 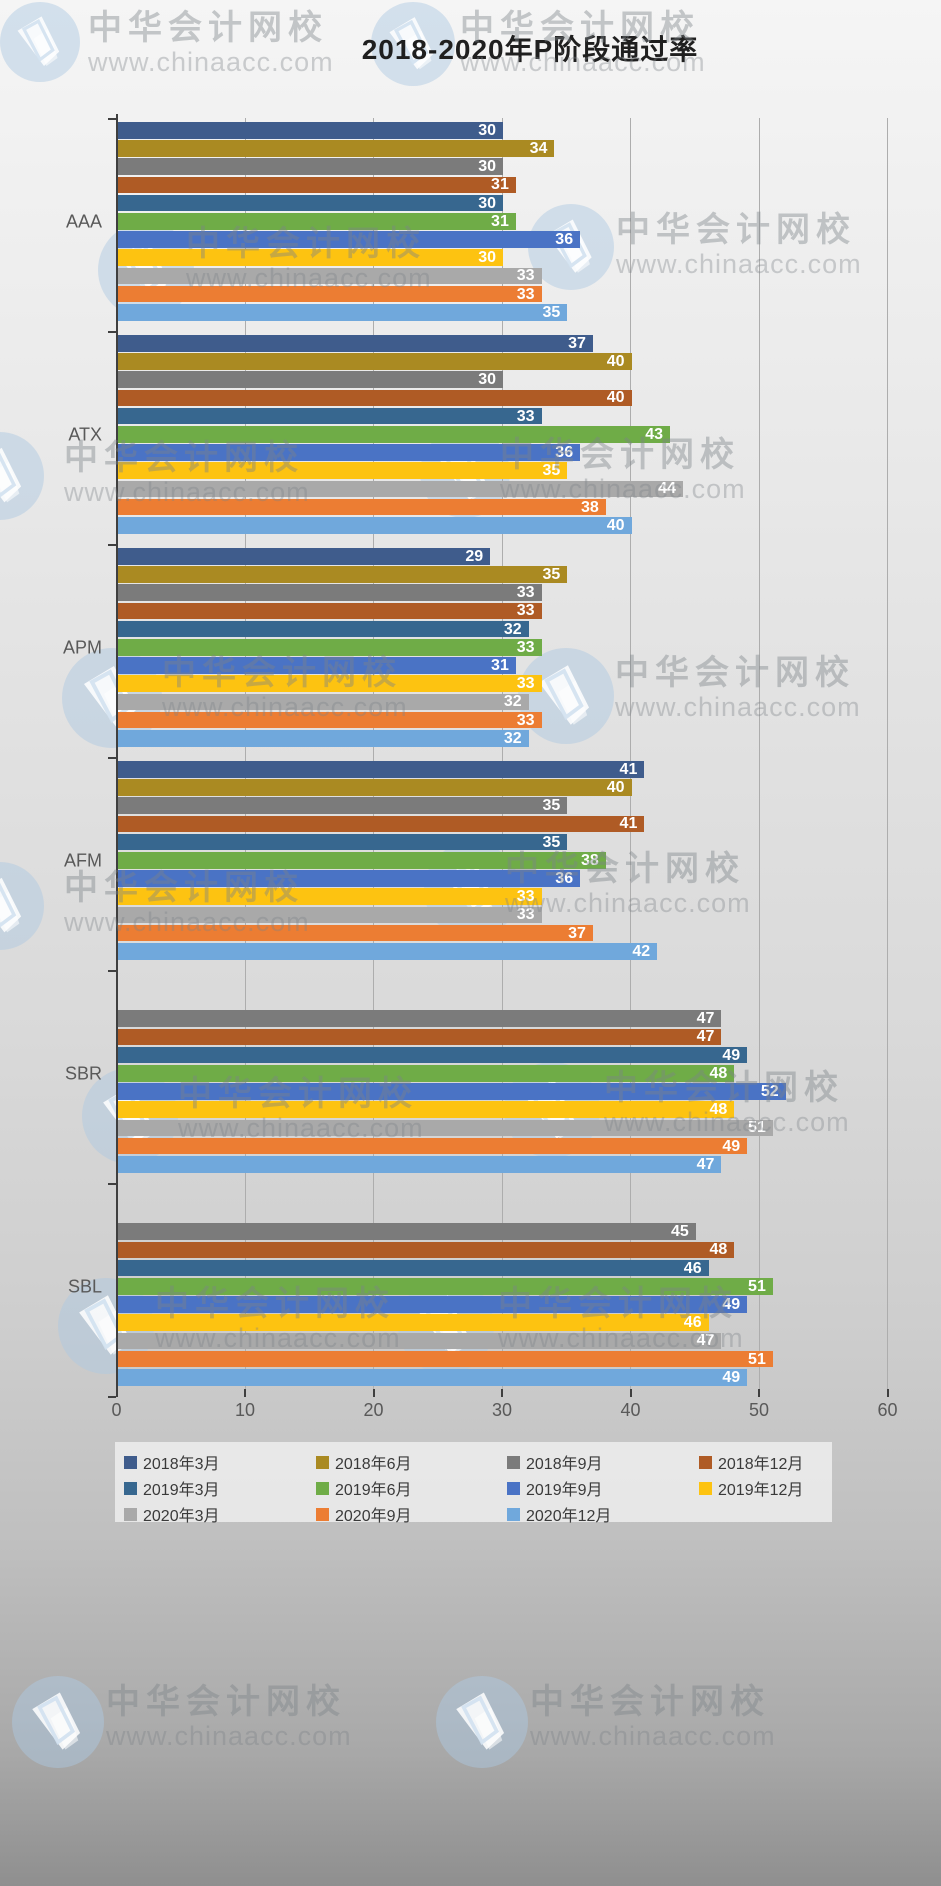 What do you see at coordinates (731, 1055) in the screenshot?
I see `bar-value-label: 49` at bounding box center [731, 1055].